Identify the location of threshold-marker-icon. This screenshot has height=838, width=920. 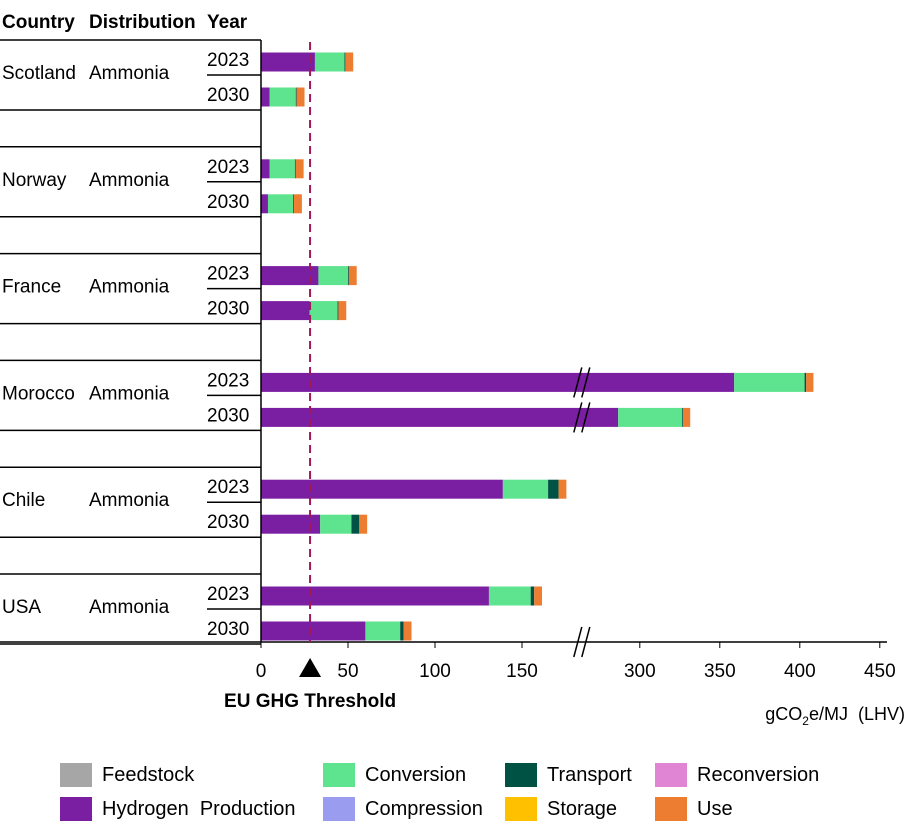
(310, 667).